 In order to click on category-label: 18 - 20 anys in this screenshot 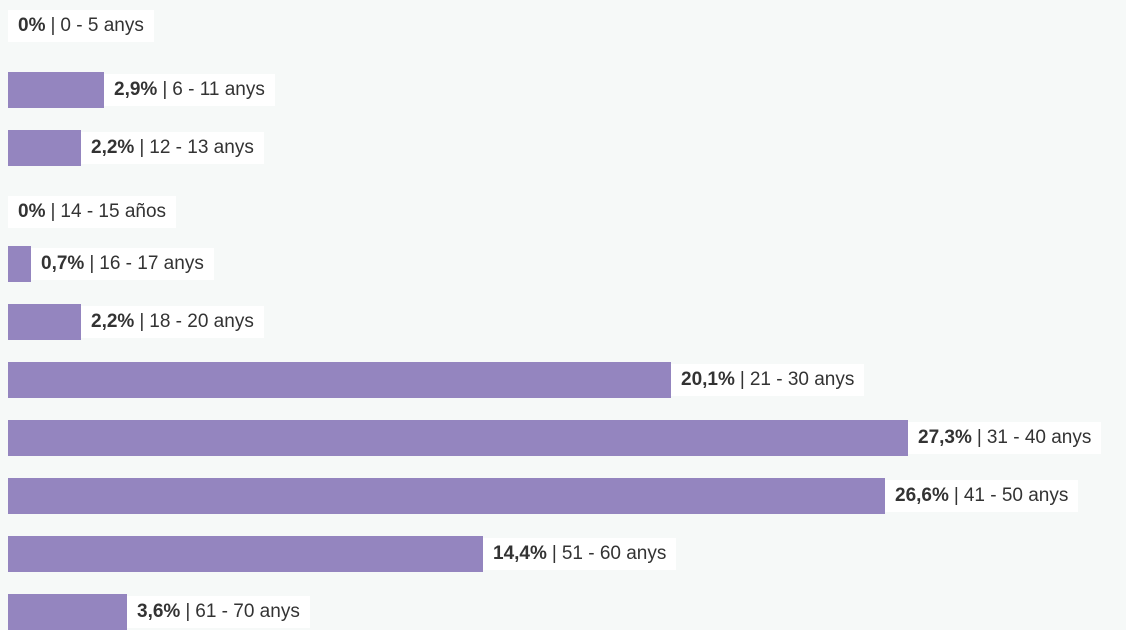, I will do `click(201, 321)`.